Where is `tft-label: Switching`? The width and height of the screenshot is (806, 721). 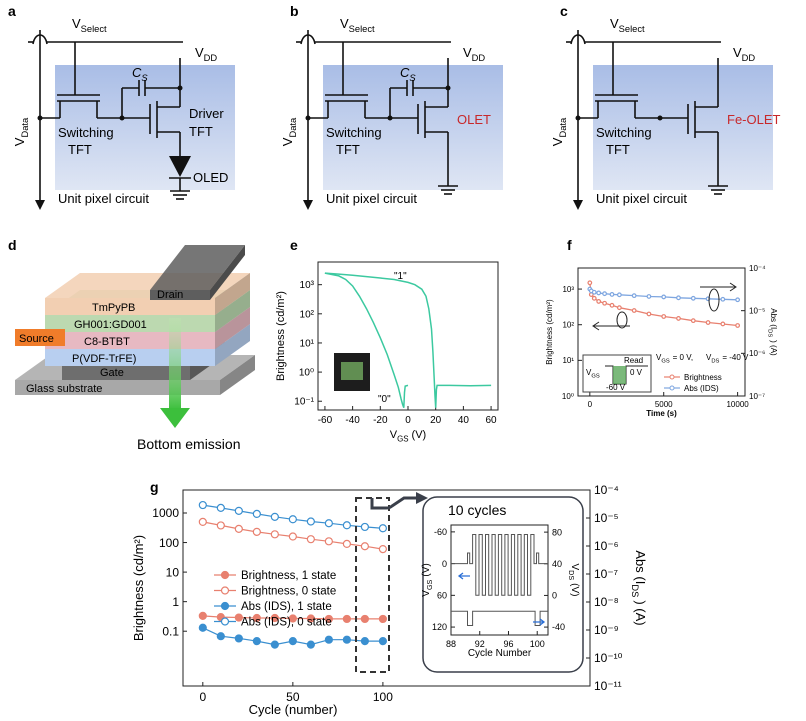 tft-label: Switching is located at coordinates (86, 132).